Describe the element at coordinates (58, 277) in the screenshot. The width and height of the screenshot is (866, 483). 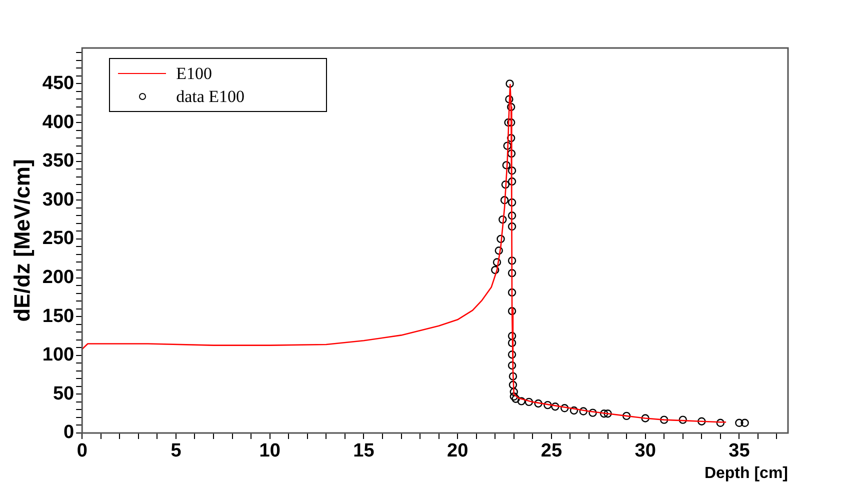
I see `y-tick-label: 200` at that location.